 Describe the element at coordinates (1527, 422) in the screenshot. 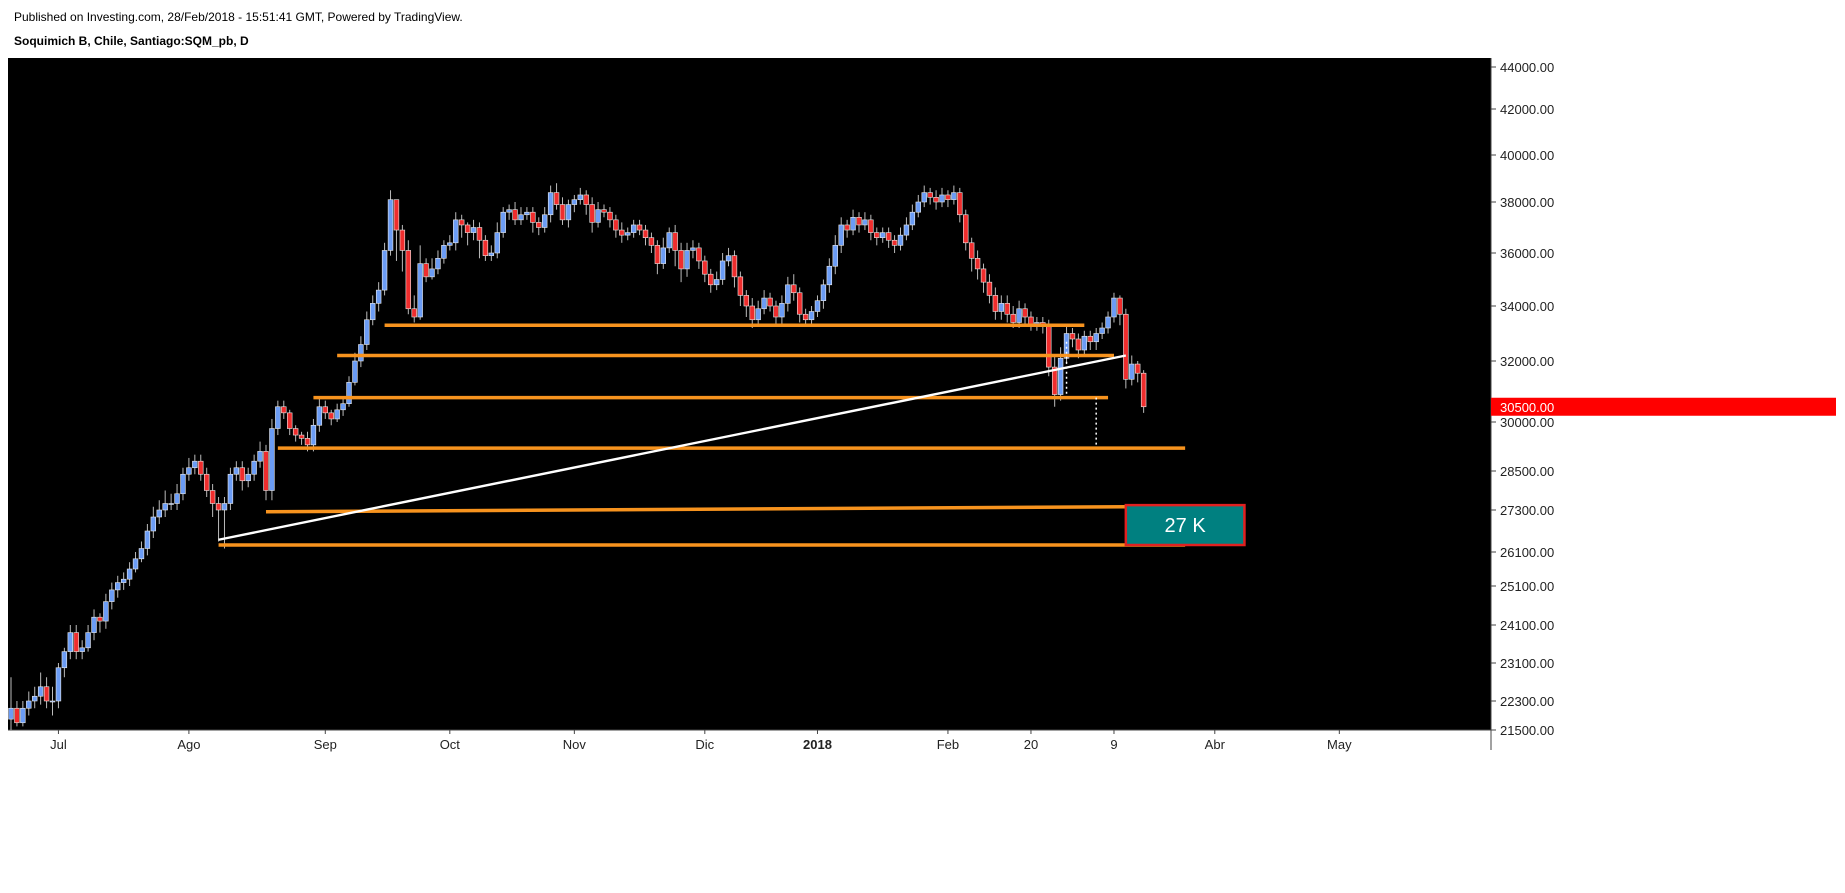

I see `y-tick-label: 30000.00` at that location.